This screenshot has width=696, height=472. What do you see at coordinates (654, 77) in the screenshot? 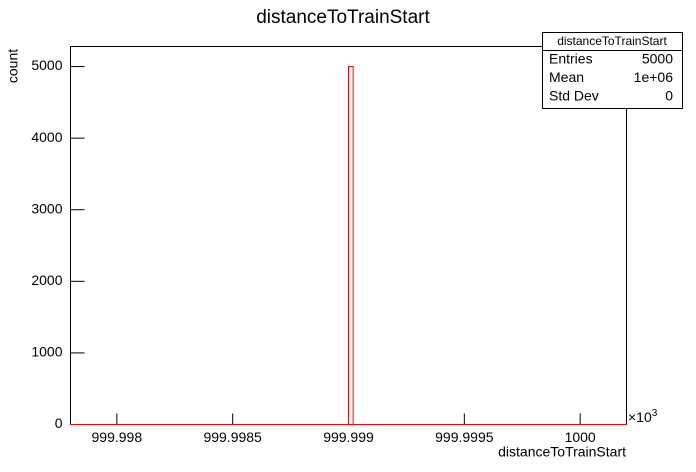
I see `stats-value: 1e+06` at bounding box center [654, 77].